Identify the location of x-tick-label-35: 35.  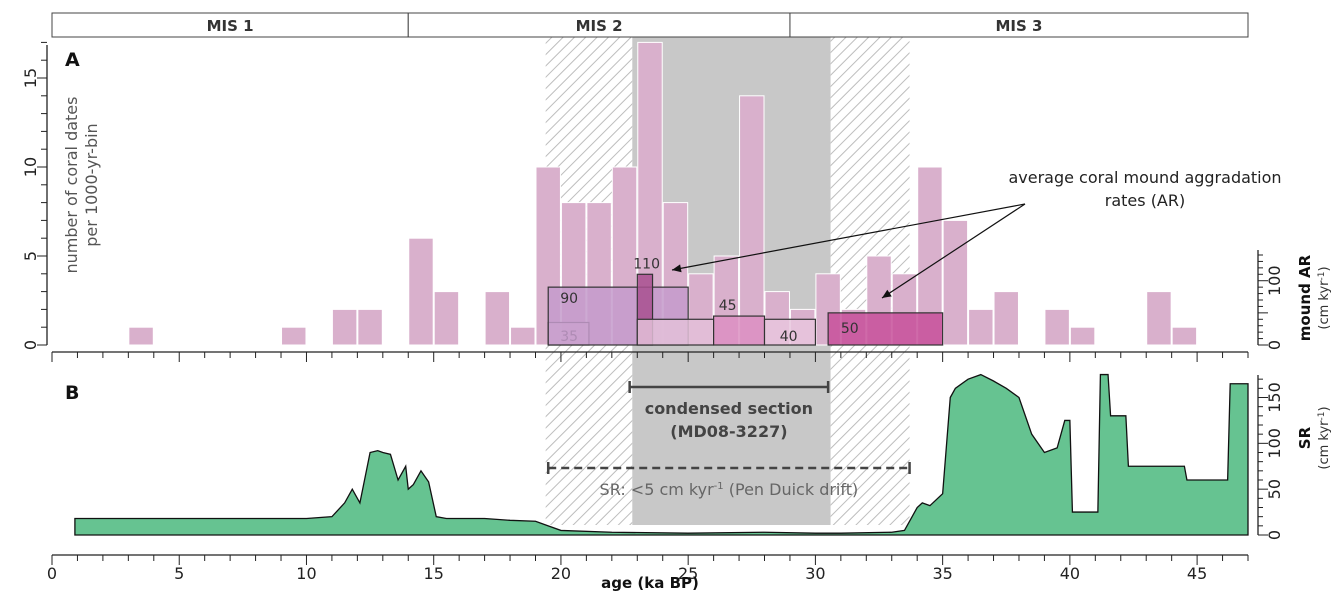
(942, 573).